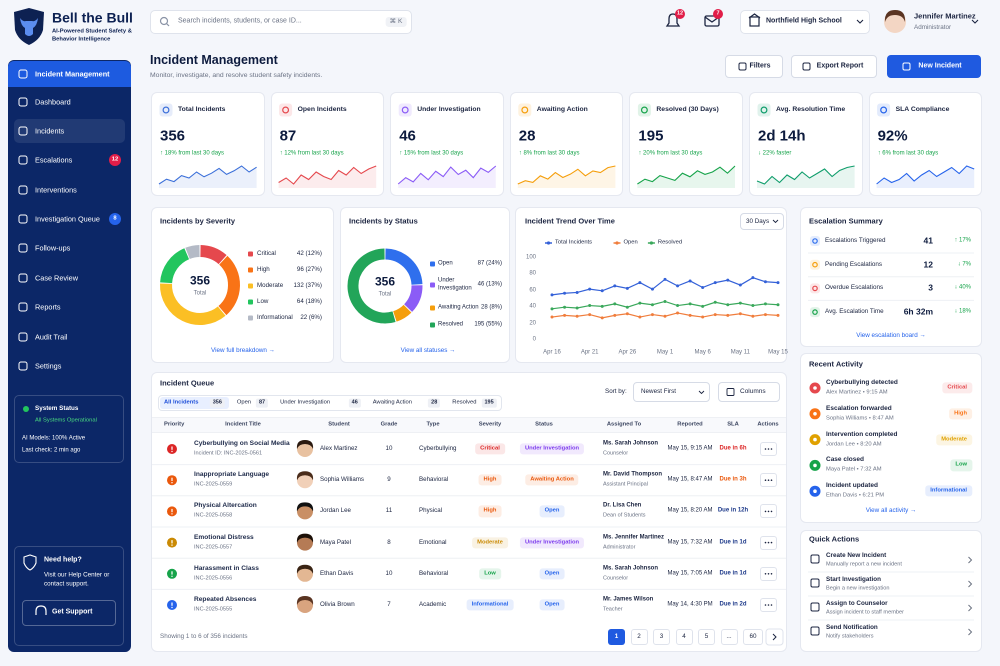 This screenshot has height=666, width=1000. What do you see at coordinates (181, 402) in the screenshot?
I see `queue-tab-label: All Incidents` at bounding box center [181, 402].